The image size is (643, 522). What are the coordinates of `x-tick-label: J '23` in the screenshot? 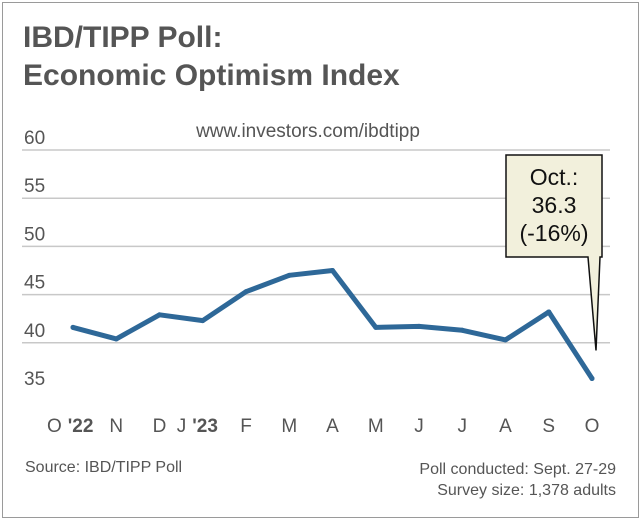 It's located at (197, 426).